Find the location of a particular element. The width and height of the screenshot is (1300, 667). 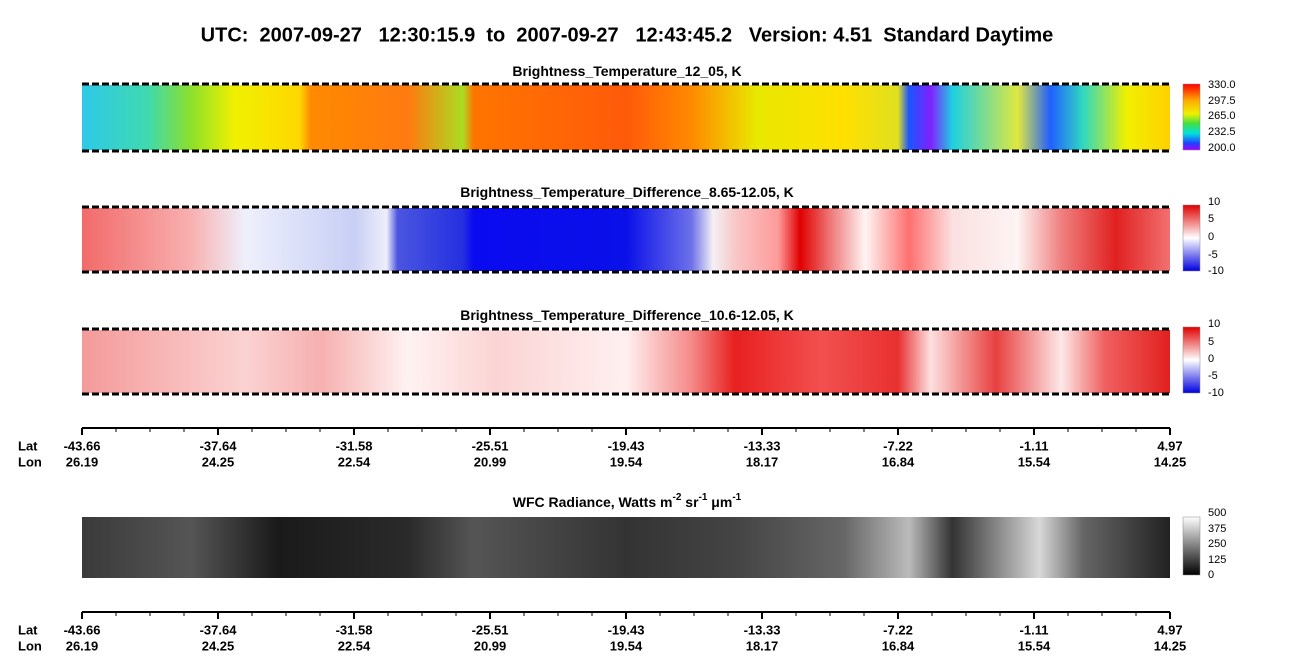

colorbar-label: 232.5 is located at coordinates (1222, 132).